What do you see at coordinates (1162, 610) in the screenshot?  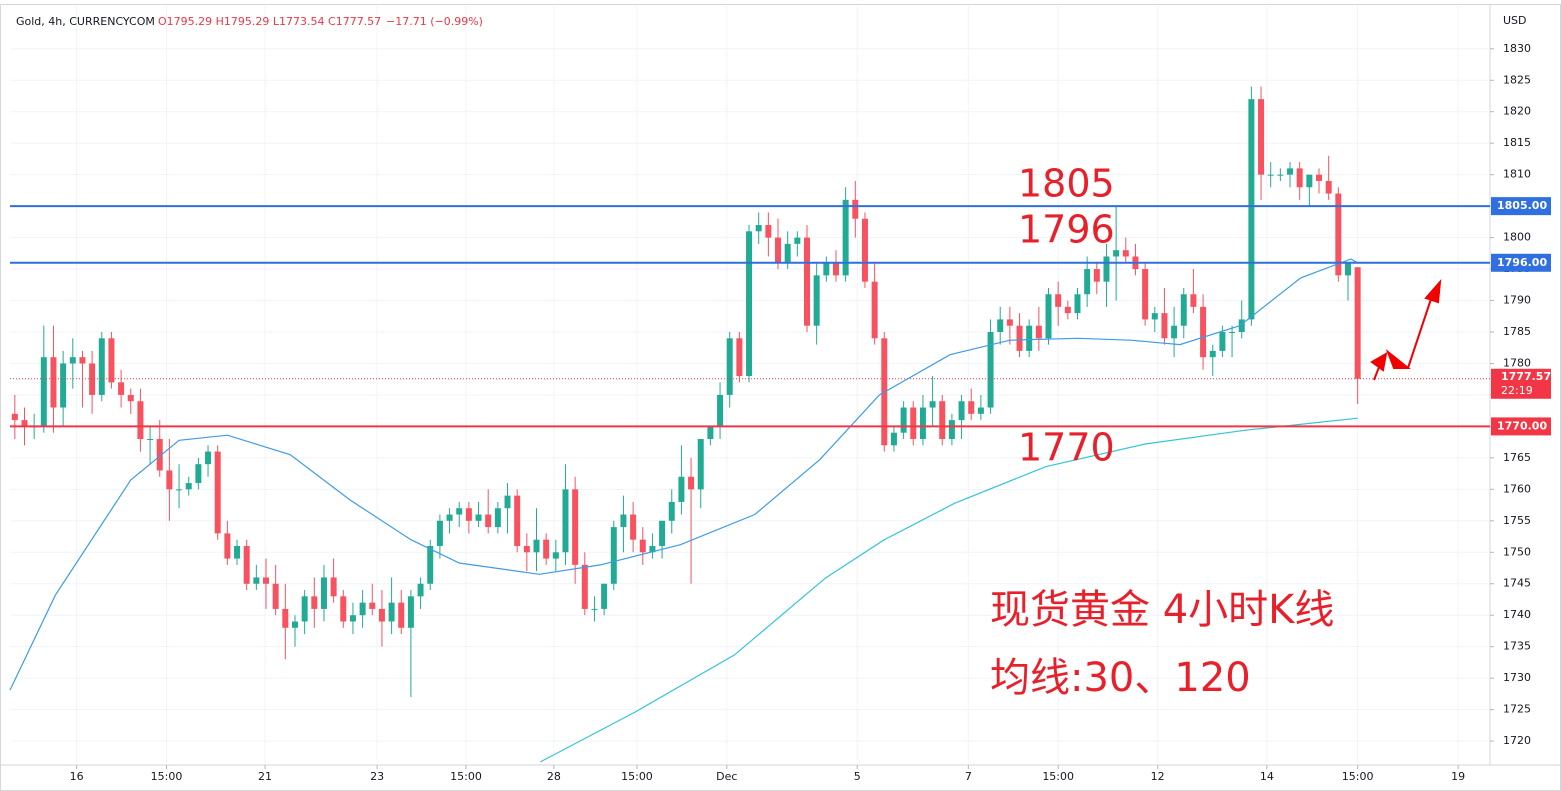 I see `annotation: 现货黄金 4小时K线` at bounding box center [1162, 610].